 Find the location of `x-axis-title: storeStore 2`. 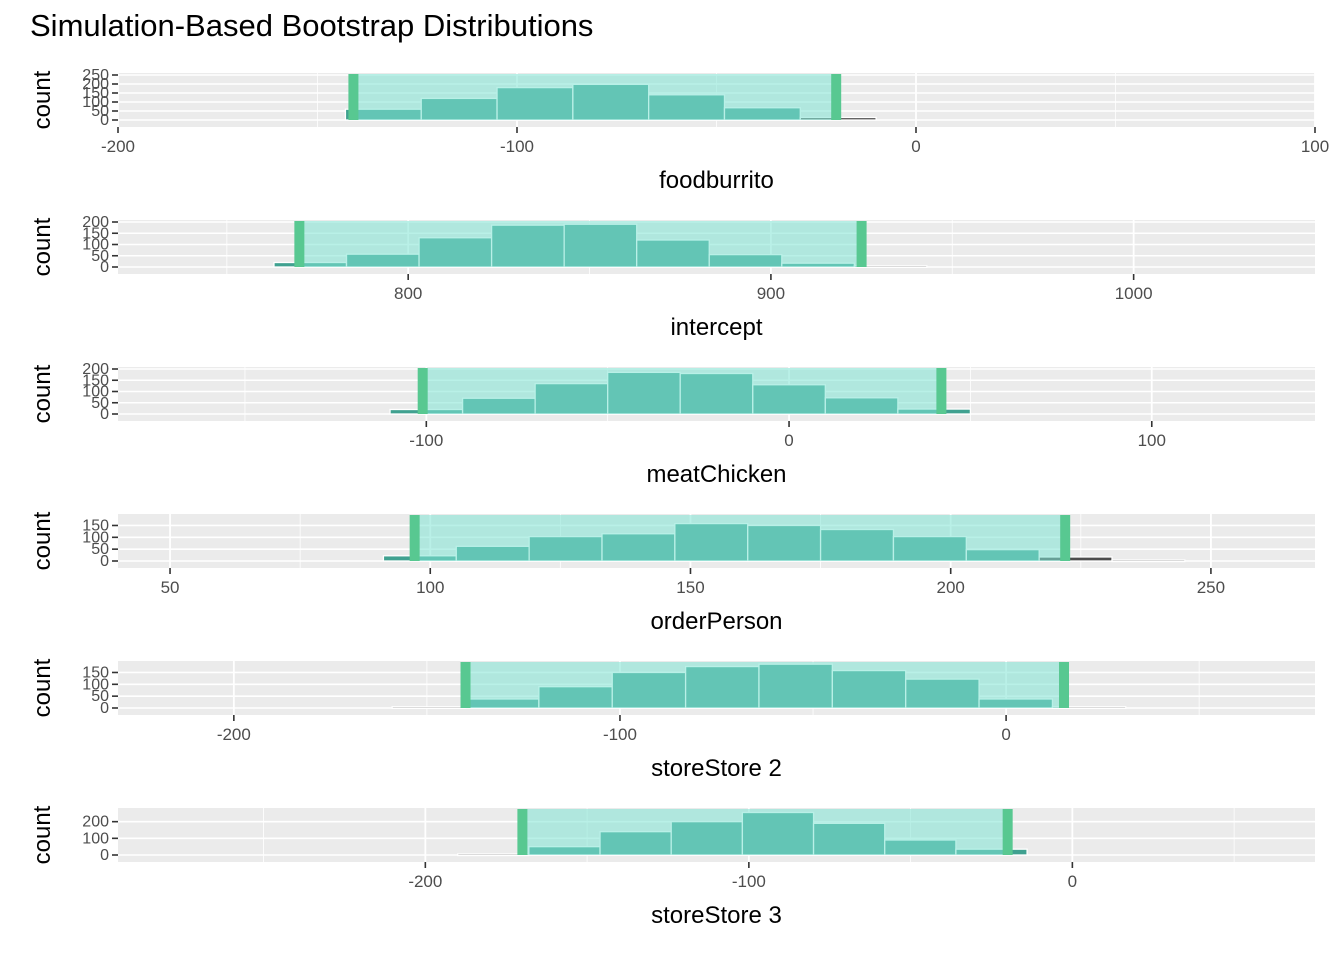

x-axis-title: storeStore 2 is located at coordinates (716, 768).